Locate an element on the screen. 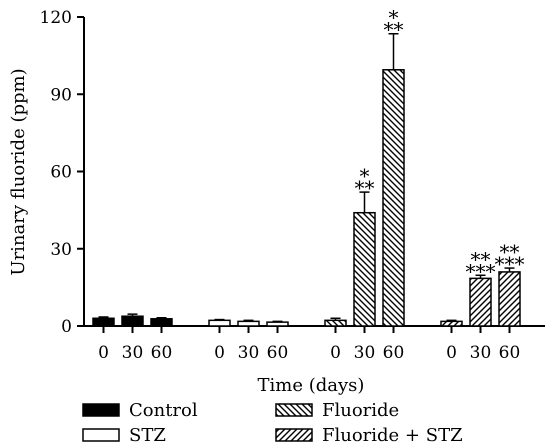 The image size is (547, 448). y-axis: 0 30 60 90 120 is located at coordinates (62, 172).